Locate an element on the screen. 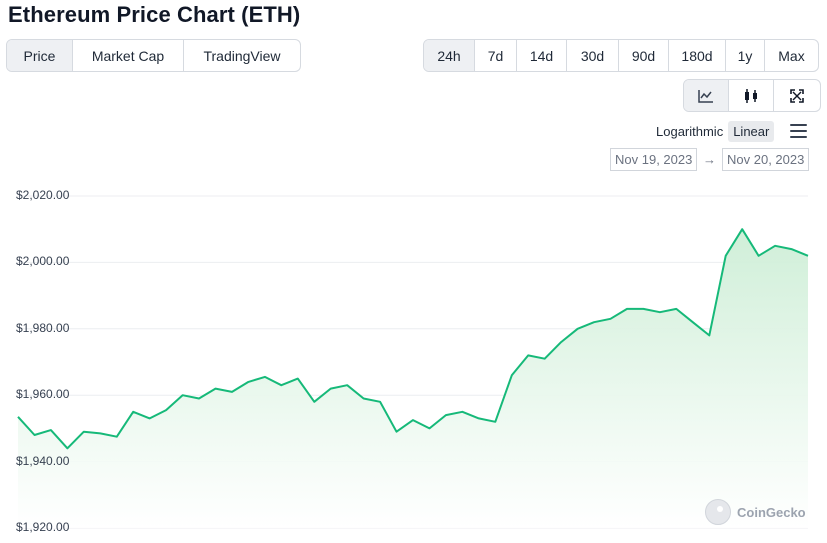 The image size is (827, 543). menu-icon is located at coordinates (798, 131).